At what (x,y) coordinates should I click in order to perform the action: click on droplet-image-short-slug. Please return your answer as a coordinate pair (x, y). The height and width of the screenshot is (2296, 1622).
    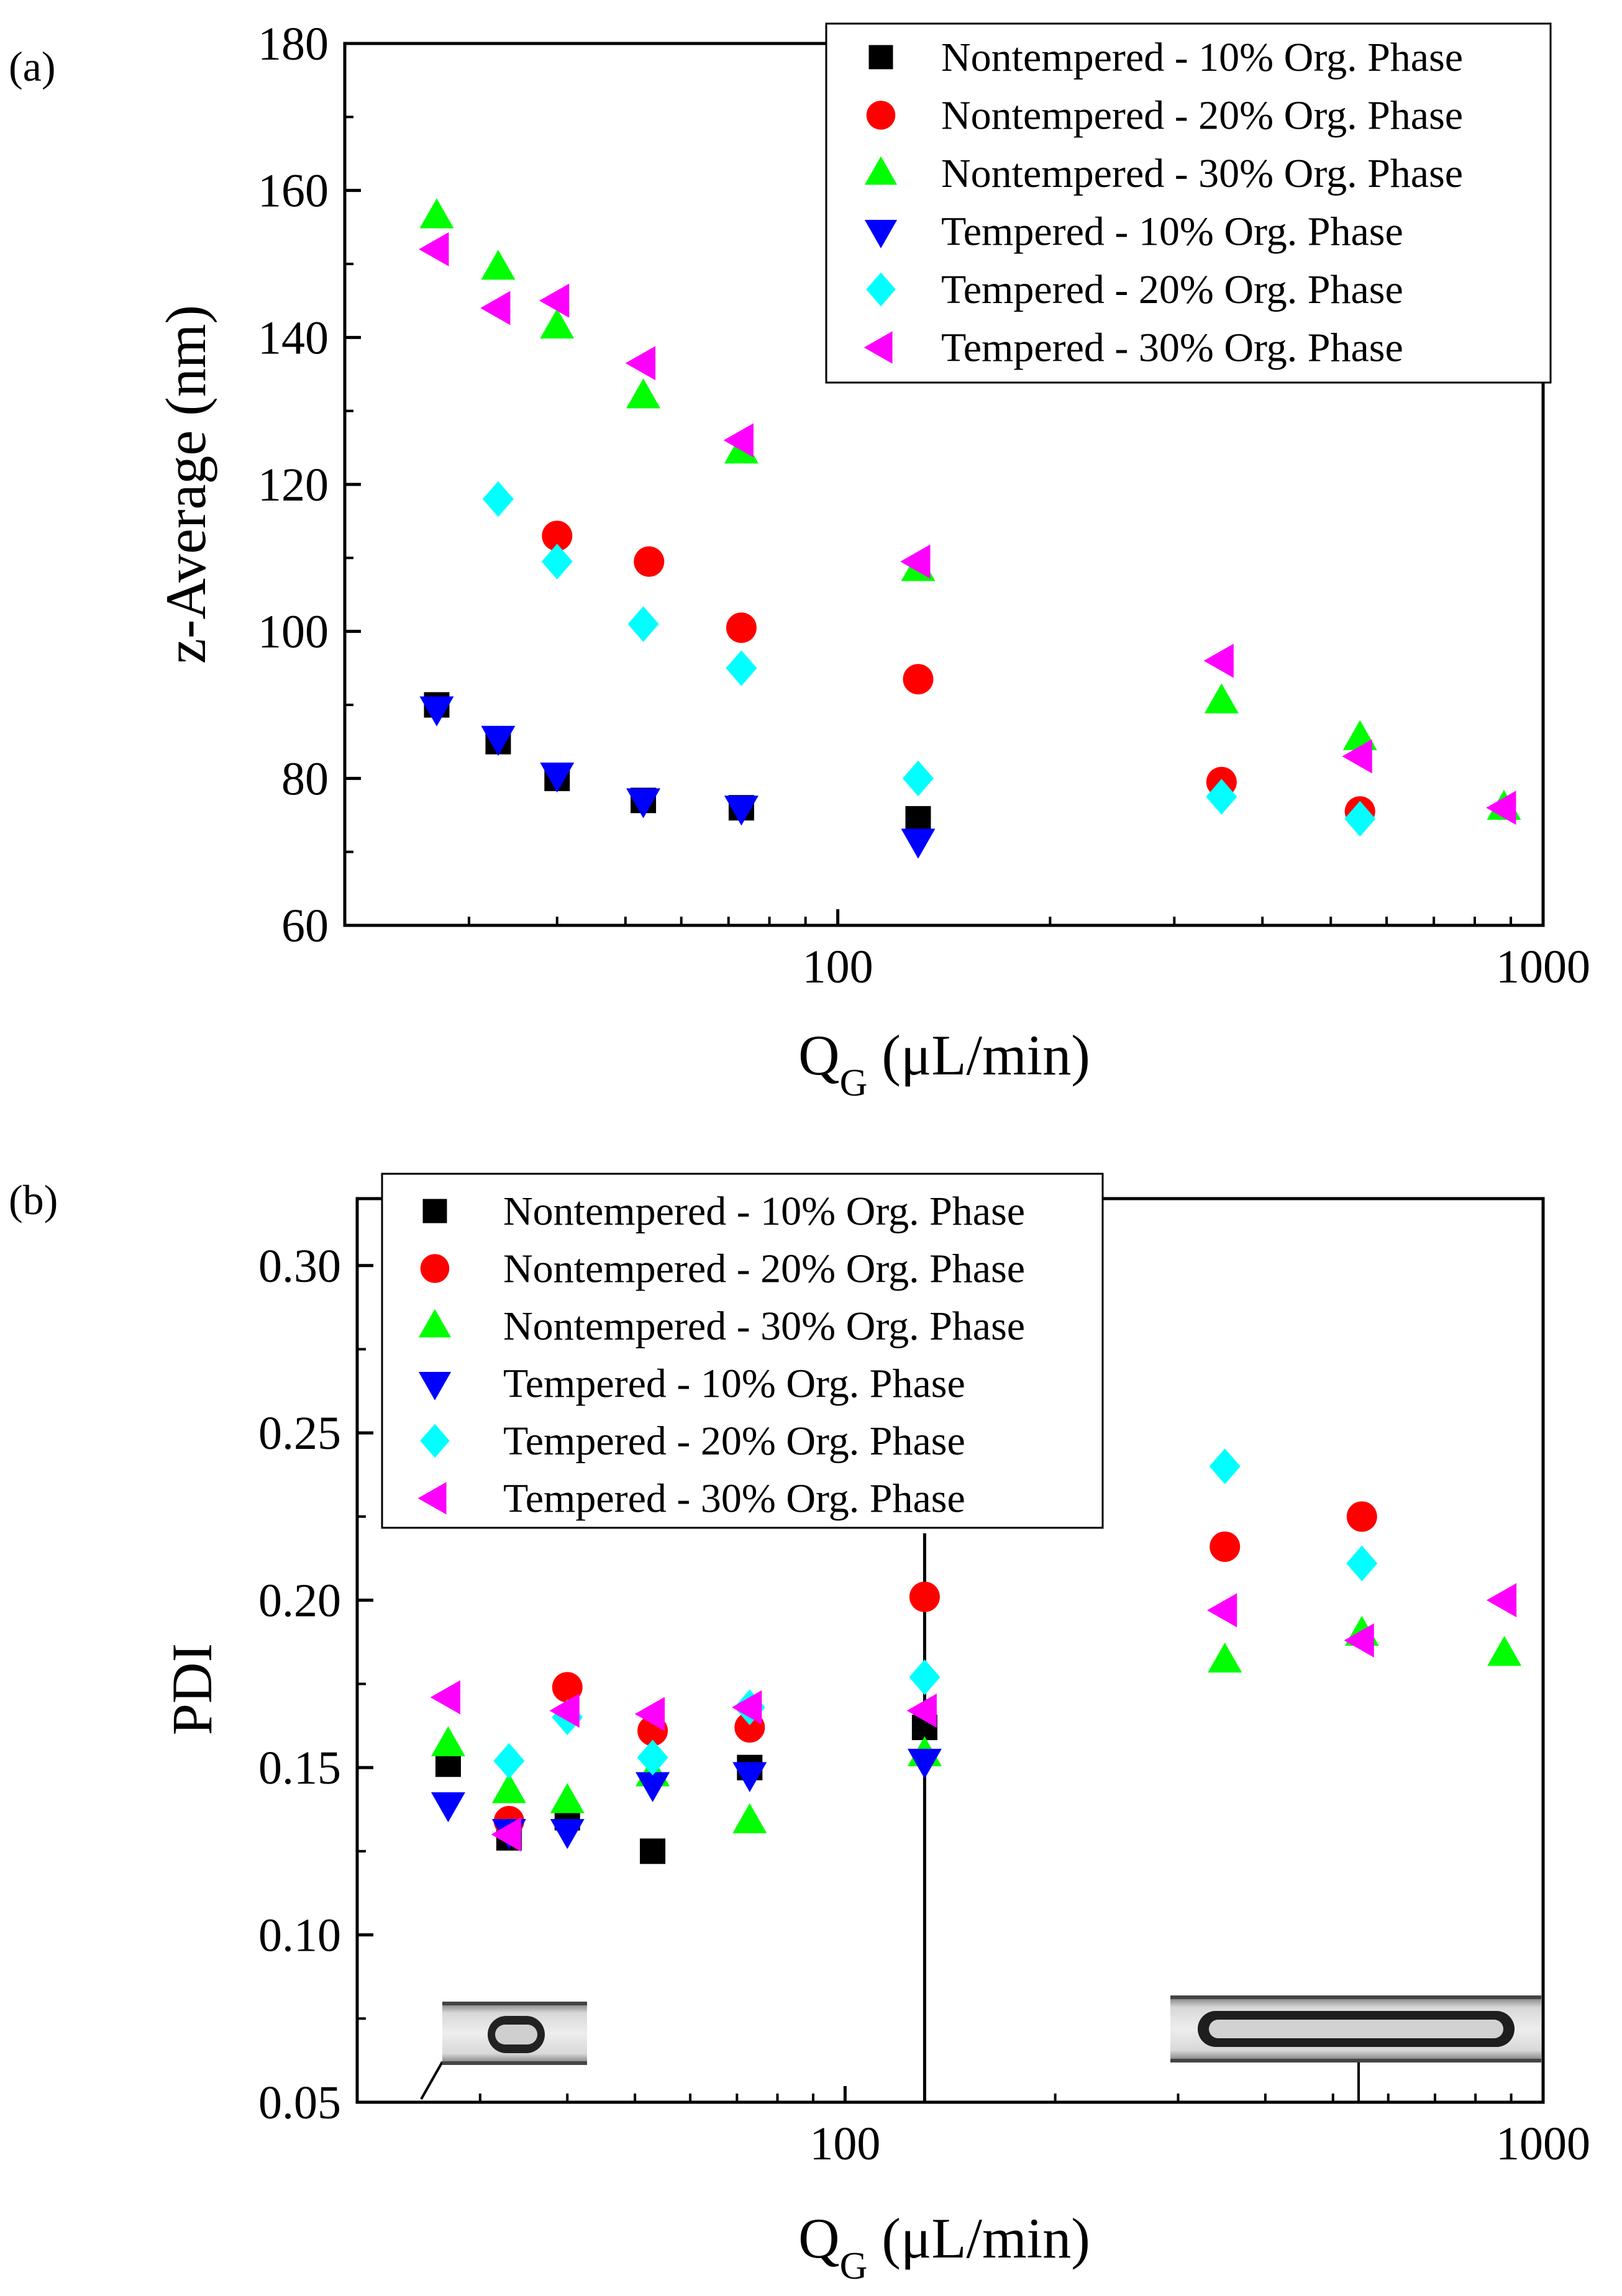
    Looking at the image, I should click on (504, 2051).